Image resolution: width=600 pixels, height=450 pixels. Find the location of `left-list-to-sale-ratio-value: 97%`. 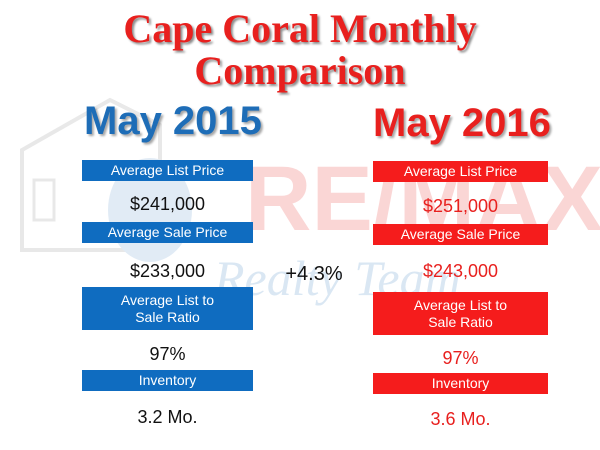

left-list-to-sale-ratio-value: 97% is located at coordinates (167, 354).